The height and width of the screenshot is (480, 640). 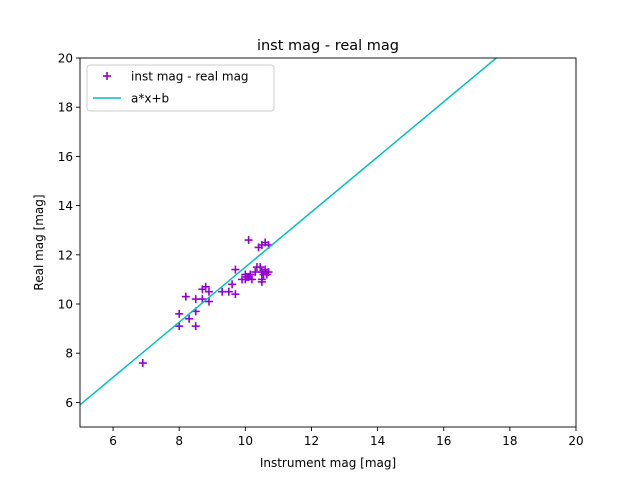 I want to click on legend-label: inst mag - real mag, so click(x=190, y=77).